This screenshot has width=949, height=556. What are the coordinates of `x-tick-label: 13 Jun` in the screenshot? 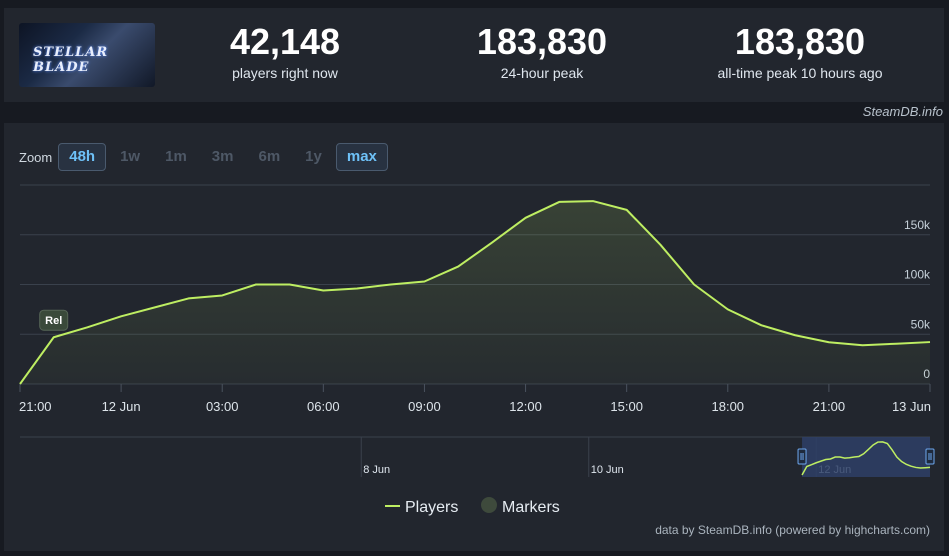 It's located at (911, 406).